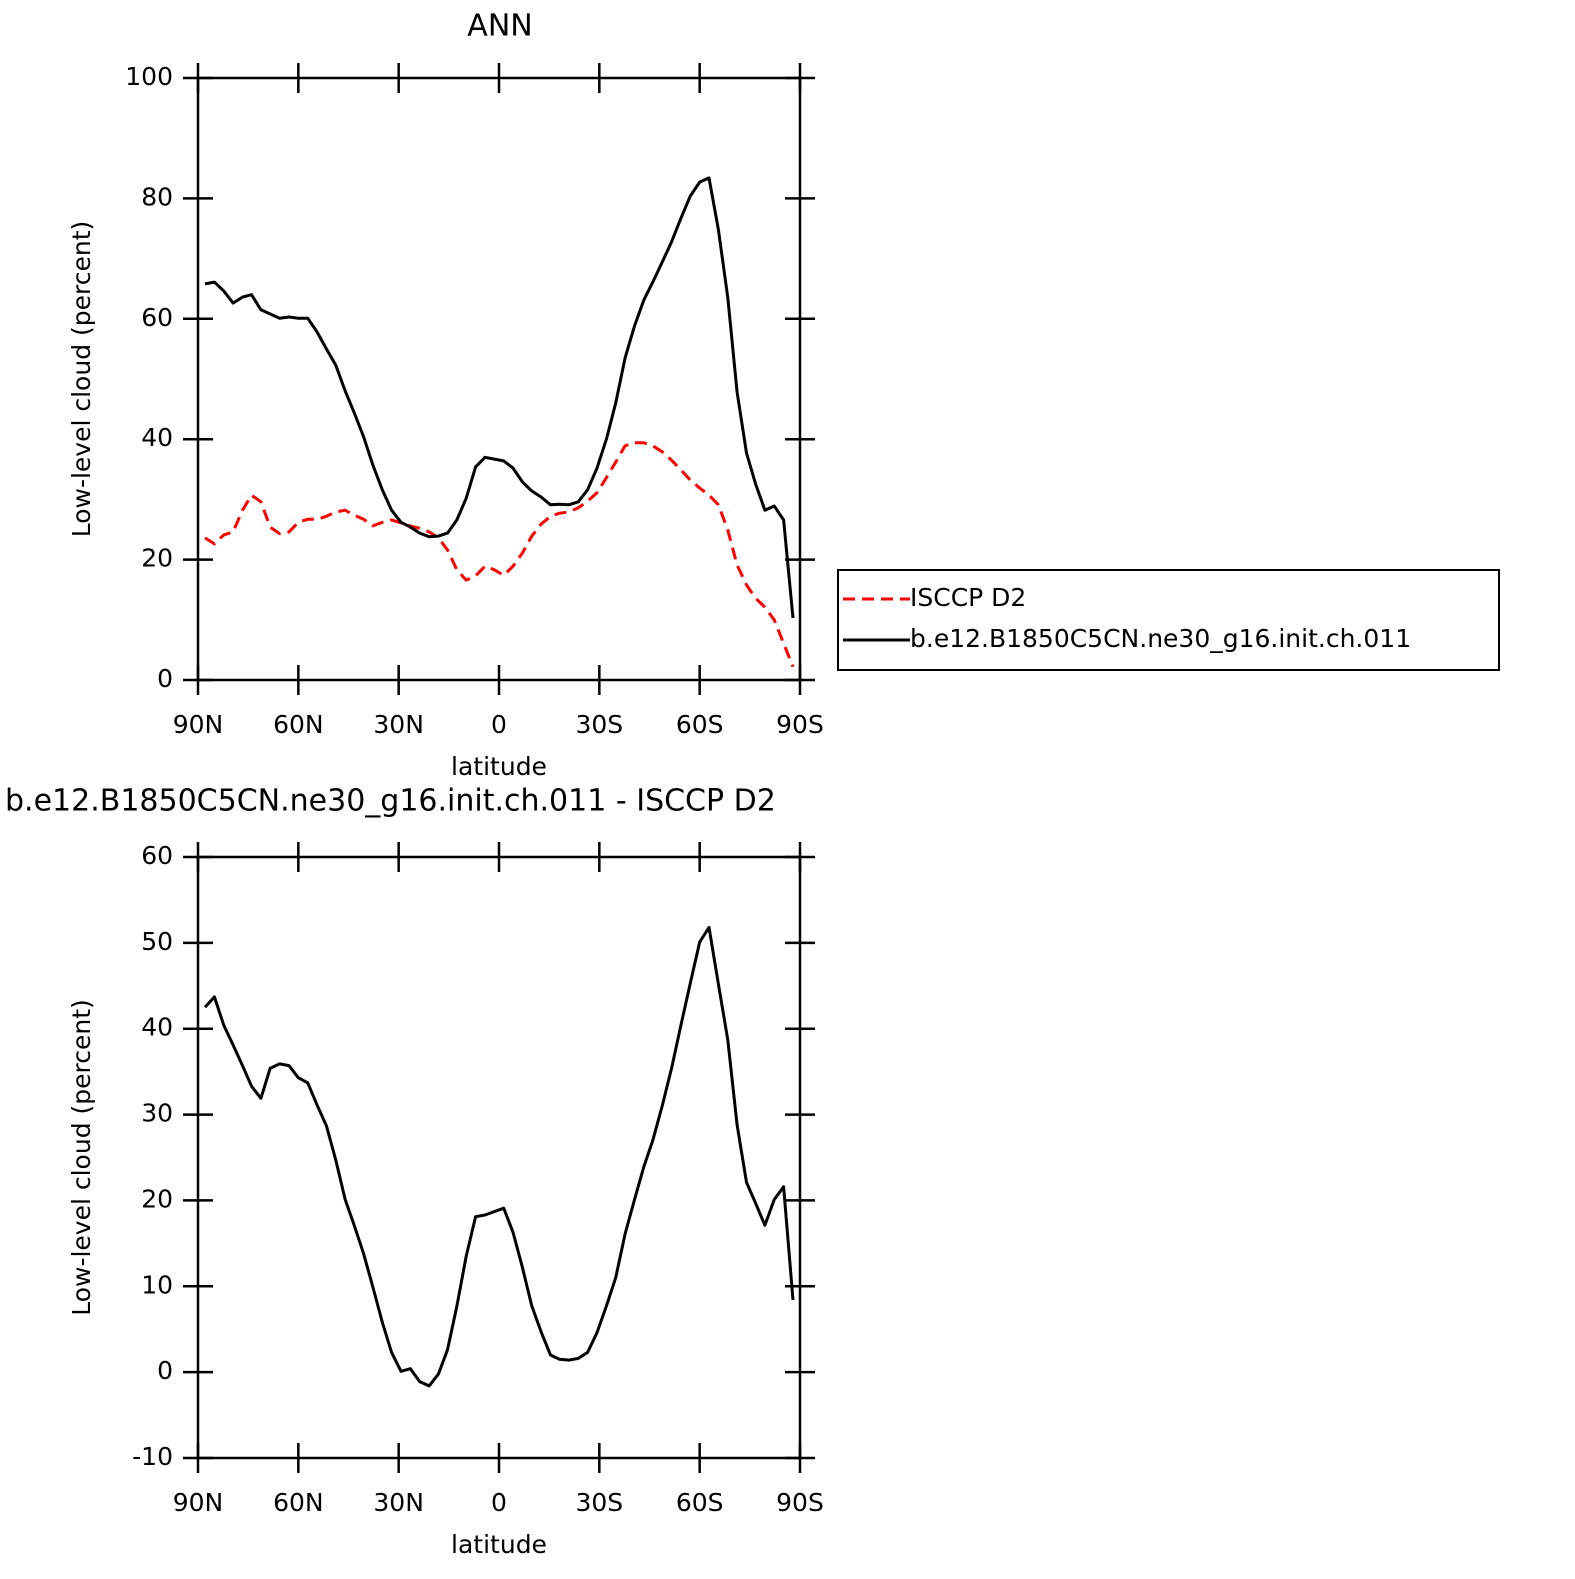  What do you see at coordinates (149, 76) in the screenshot?
I see `y-tick-label: 100` at bounding box center [149, 76].